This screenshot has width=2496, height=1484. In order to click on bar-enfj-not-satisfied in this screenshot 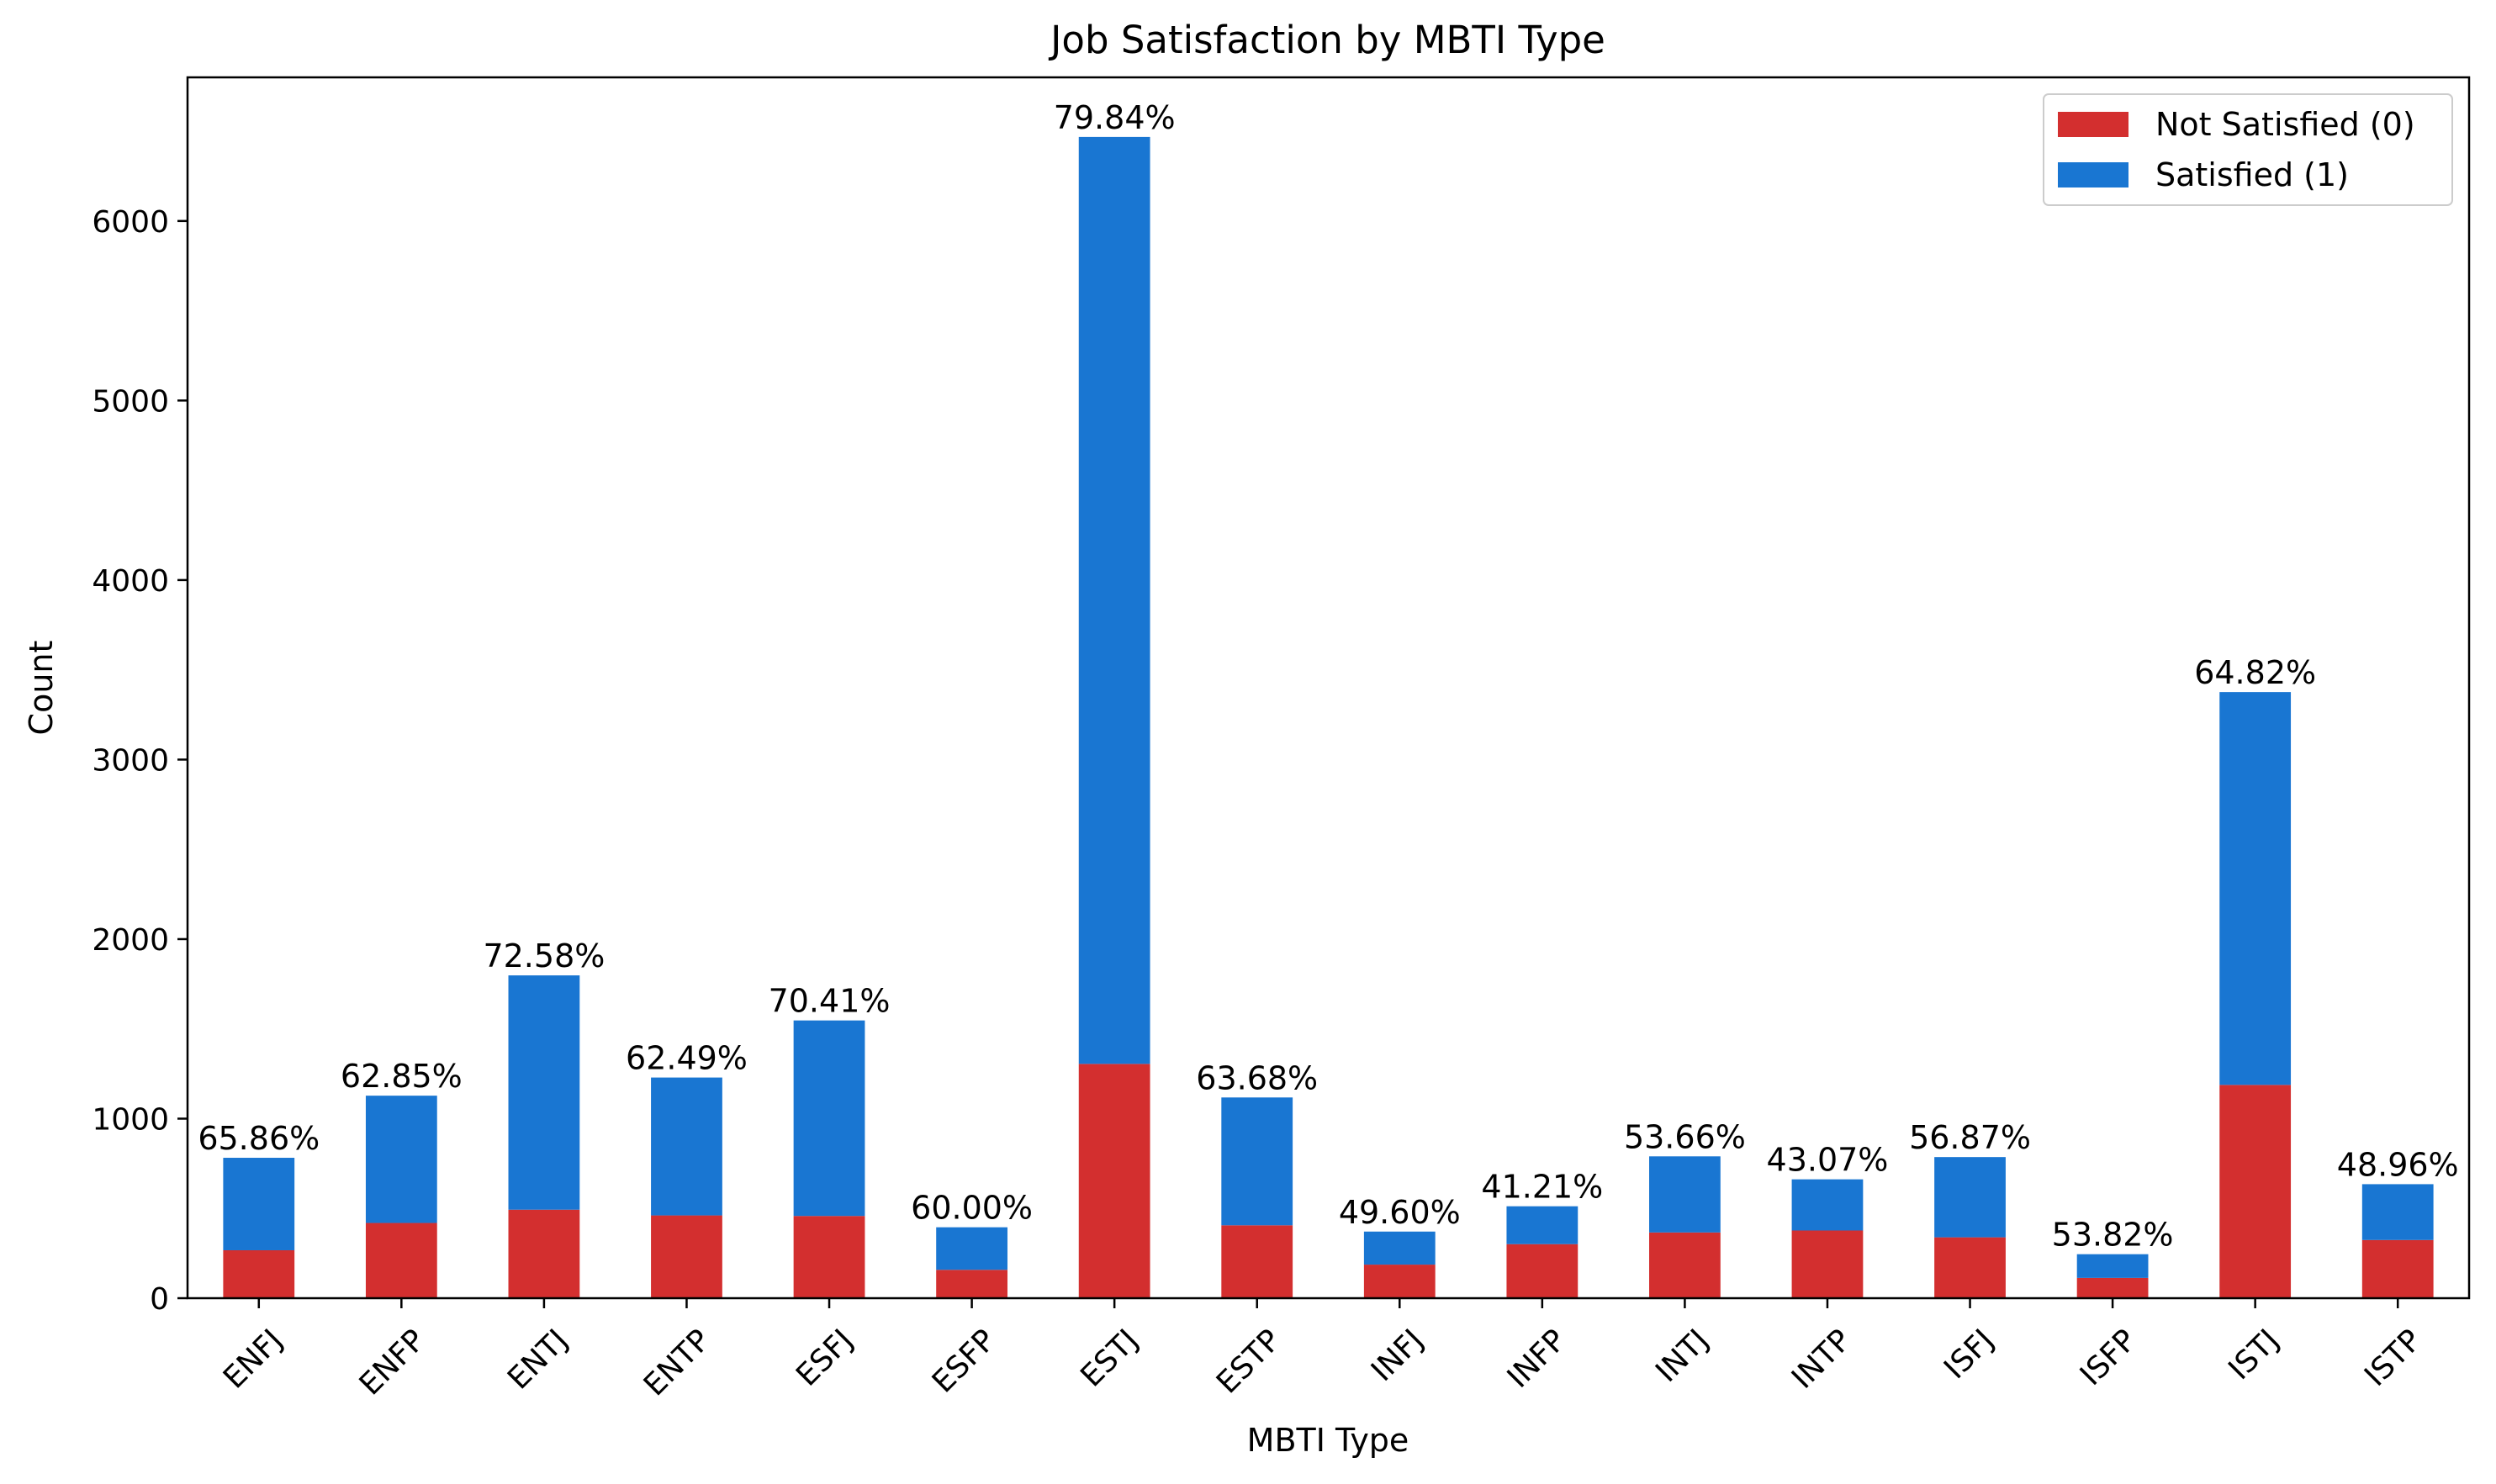, I will do `click(259, 1273)`.